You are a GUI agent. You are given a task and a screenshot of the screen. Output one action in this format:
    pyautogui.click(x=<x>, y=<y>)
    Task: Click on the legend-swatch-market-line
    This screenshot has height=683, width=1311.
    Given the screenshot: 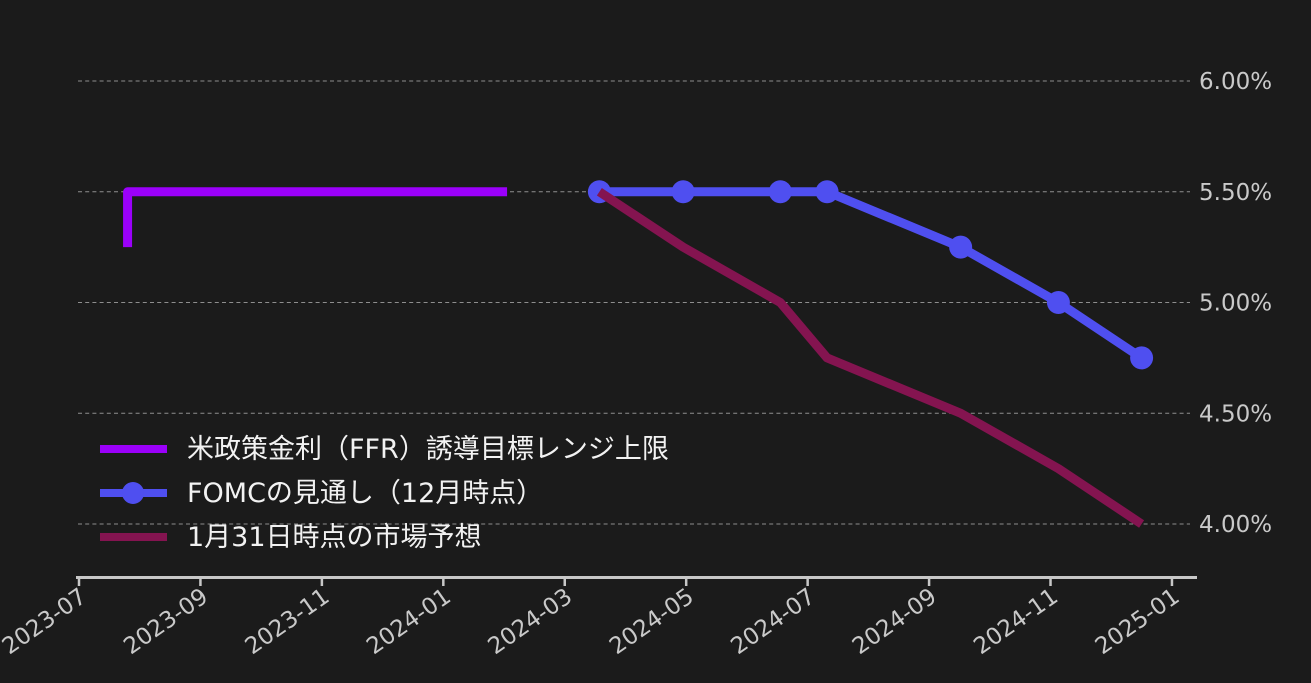 What is the action you would take?
    pyautogui.click(x=133, y=537)
    